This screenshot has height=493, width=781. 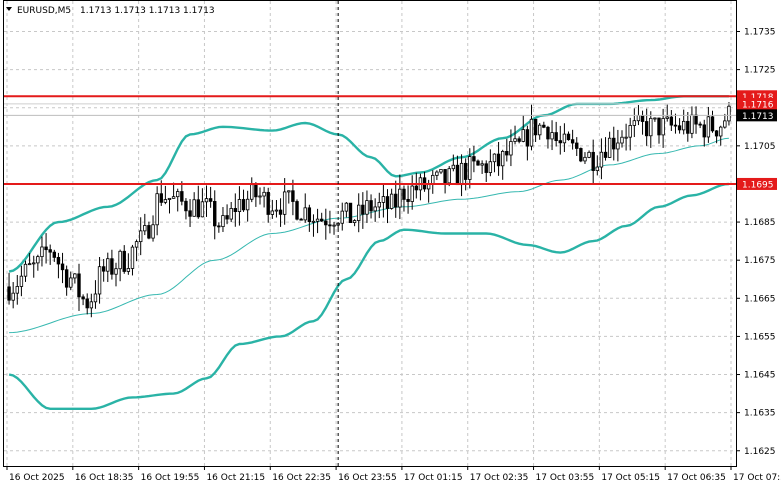 I want to click on y-tick-label: 1.1635, so click(x=760, y=414).